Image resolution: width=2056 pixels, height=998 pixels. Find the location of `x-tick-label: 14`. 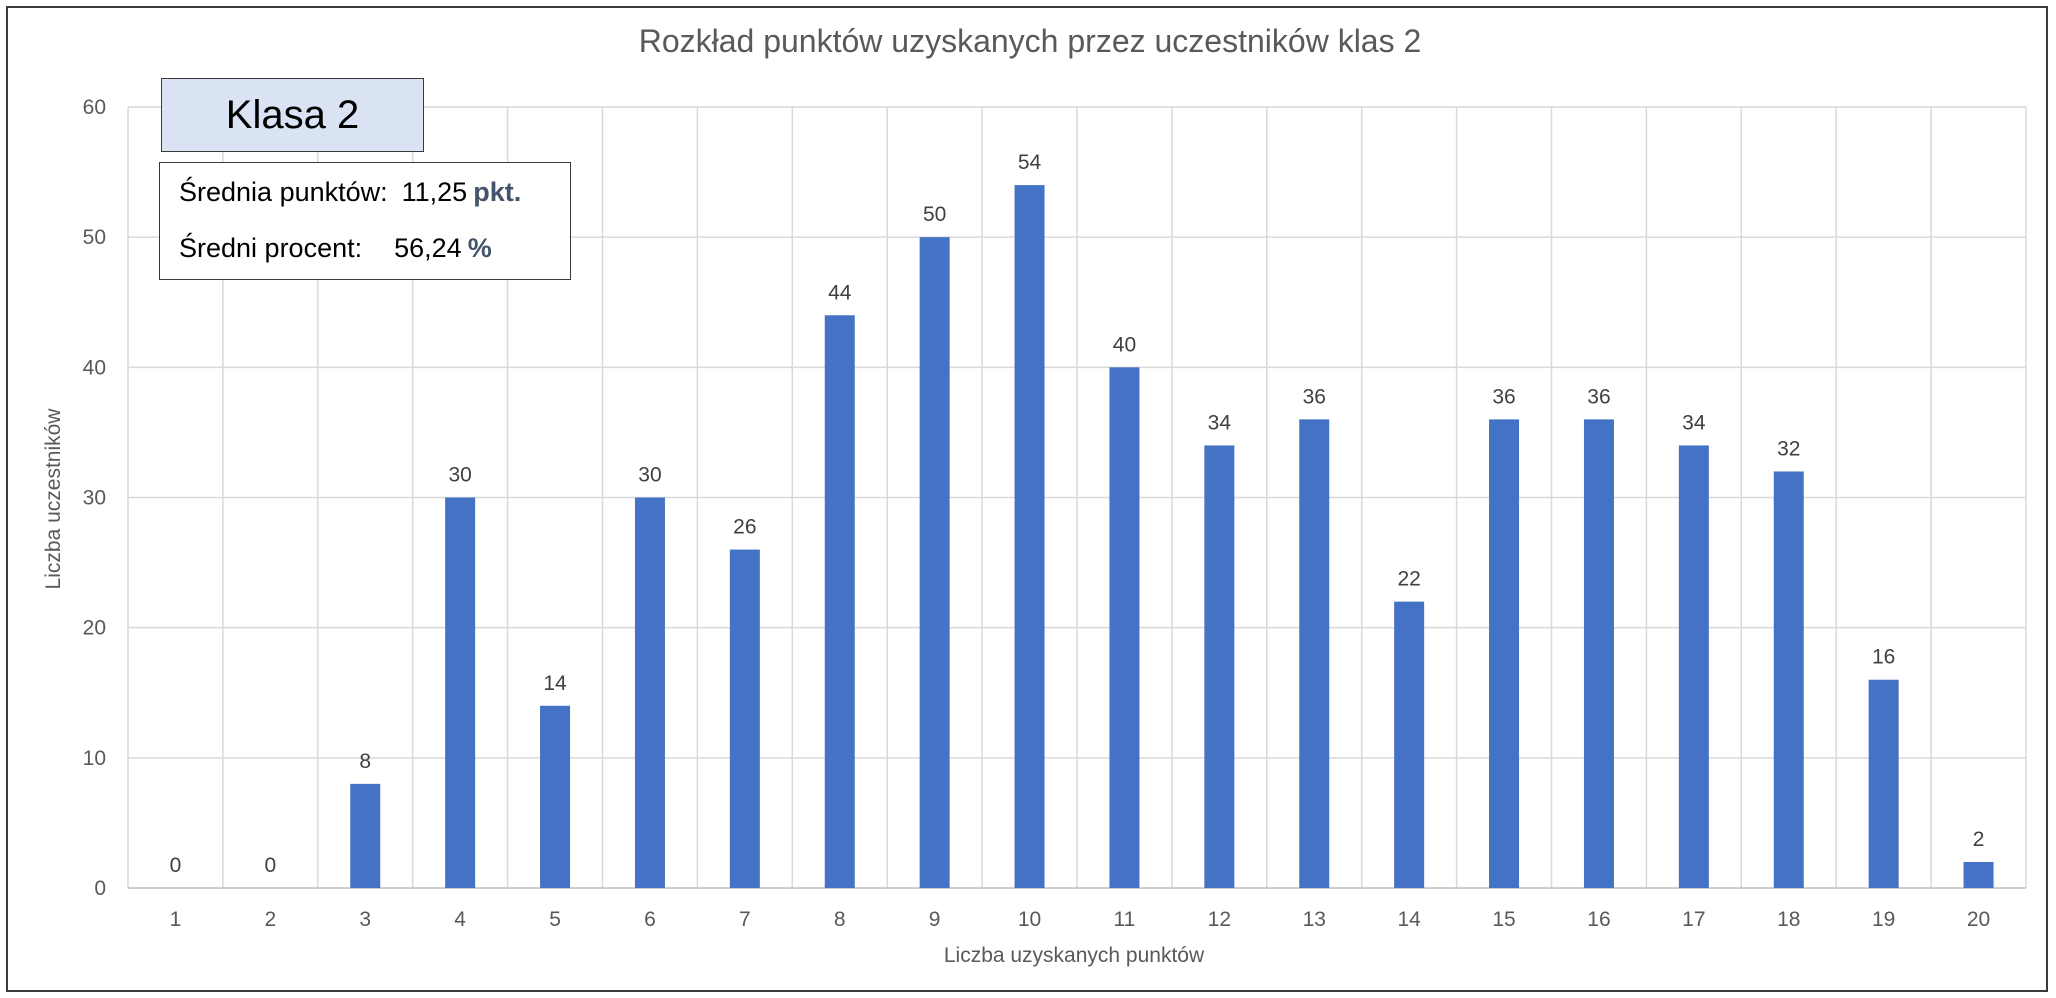

x-tick-label: 14 is located at coordinates (1409, 919).